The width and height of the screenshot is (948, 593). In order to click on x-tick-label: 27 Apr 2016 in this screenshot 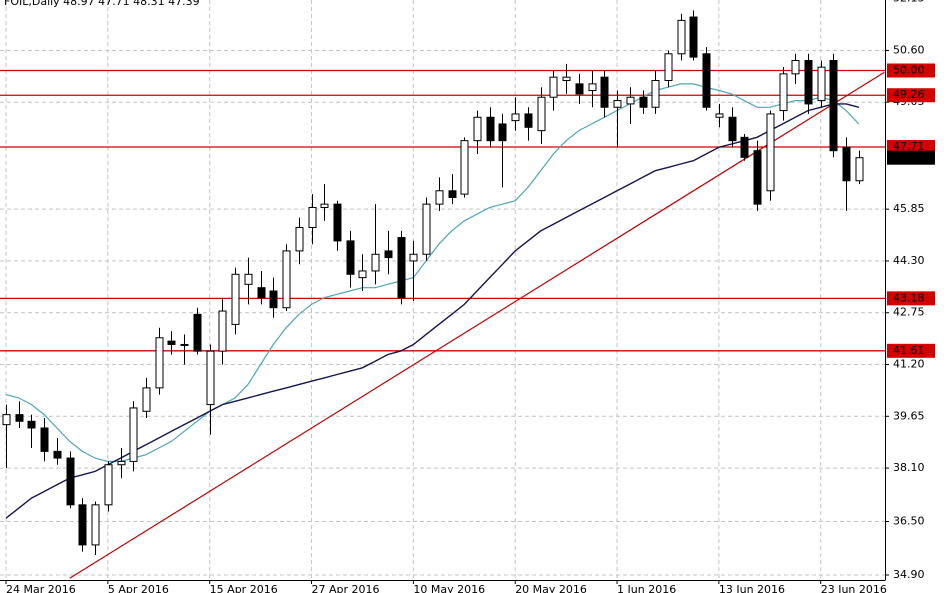, I will do `click(346, 588)`.